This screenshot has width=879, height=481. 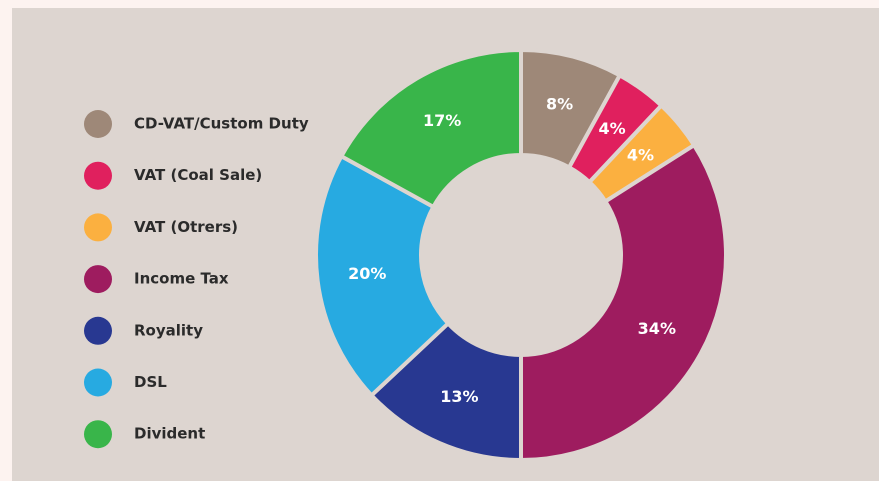 I want to click on legend-label: Income Tax, so click(x=181, y=279).